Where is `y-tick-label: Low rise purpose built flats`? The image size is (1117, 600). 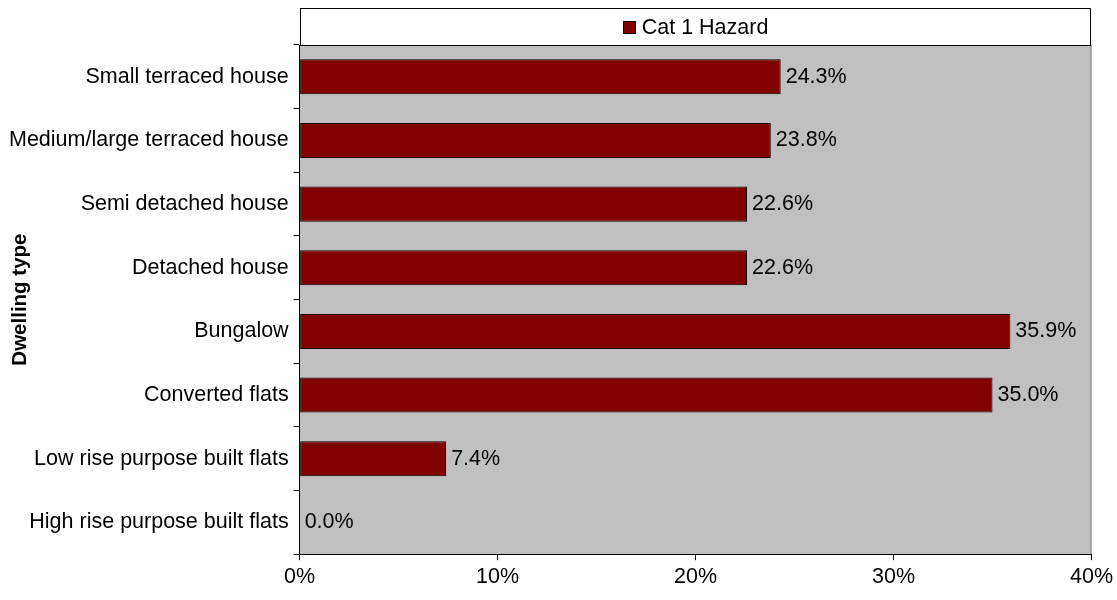 y-tick-label: Low rise purpose built flats is located at coordinates (161, 457).